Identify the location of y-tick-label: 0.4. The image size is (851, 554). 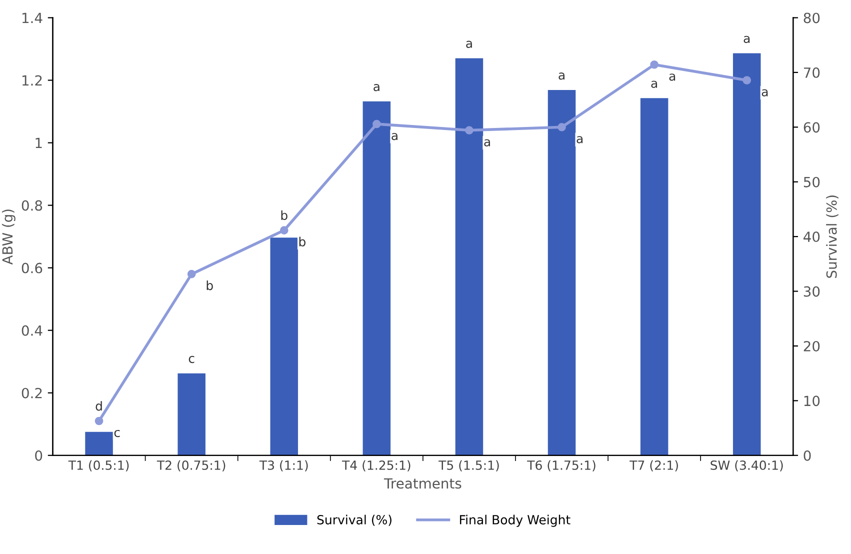
(32, 330).